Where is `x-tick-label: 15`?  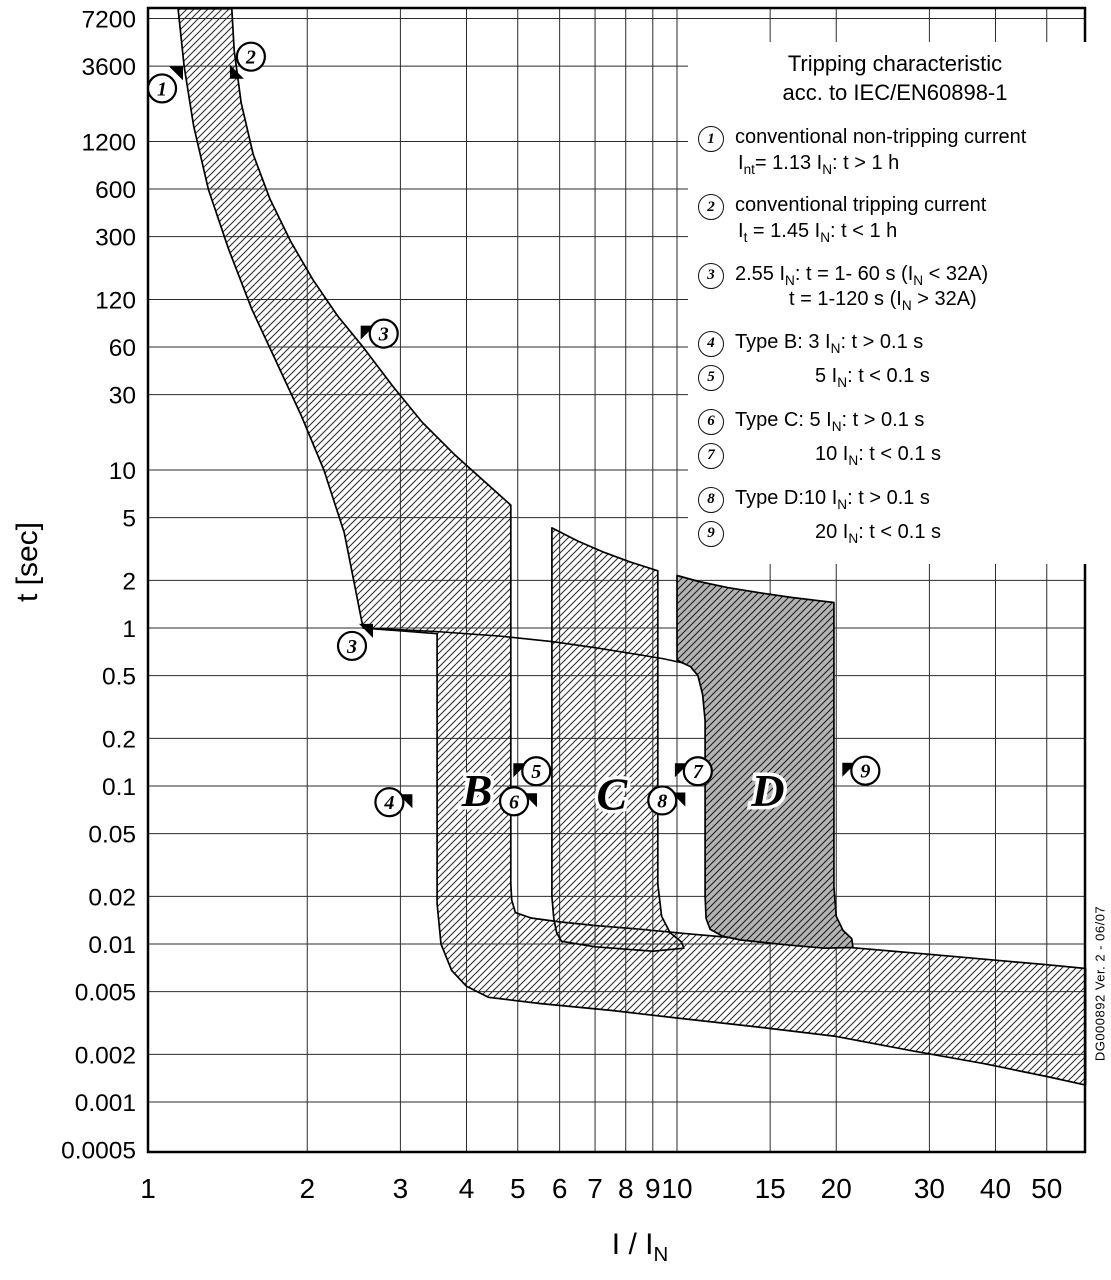
x-tick-label: 15 is located at coordinates (770, 1188).